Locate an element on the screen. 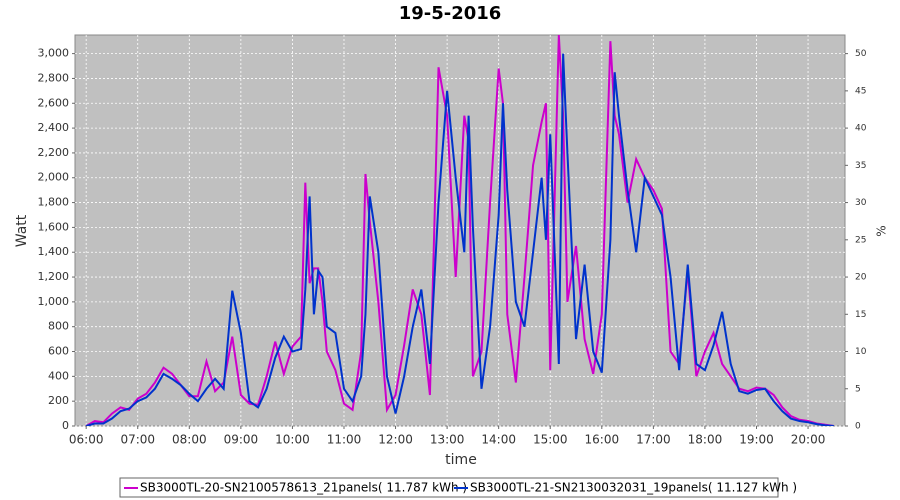  y2-tick-label: 25 is located at coordinates (860, 240).